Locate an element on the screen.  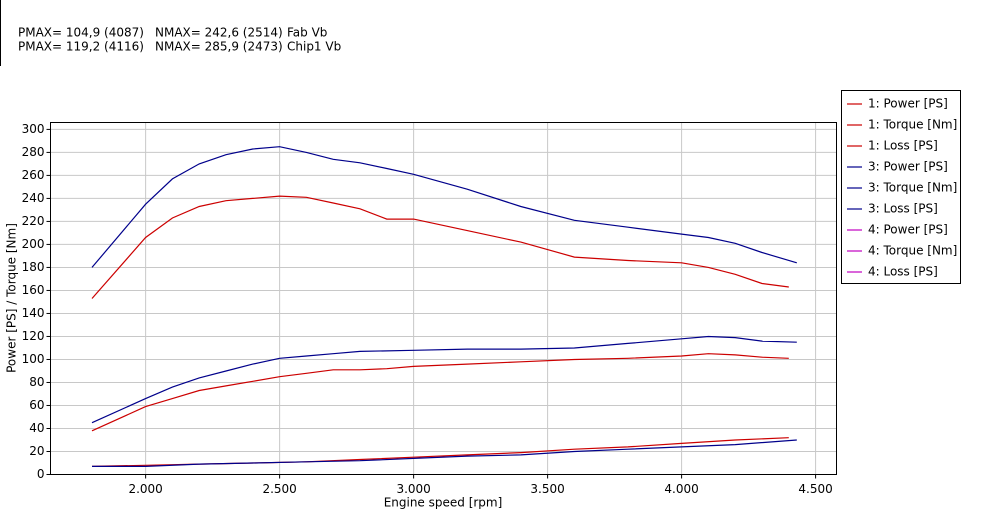
y-tick-label: 180 is located at coordinates (33, 267).